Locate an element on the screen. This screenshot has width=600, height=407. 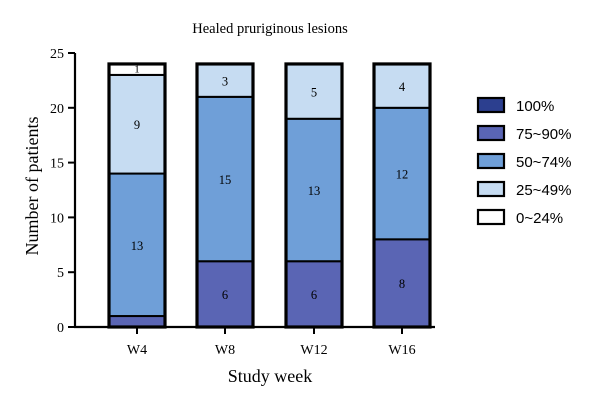
legend-item: 0~24% is located at coordinates (519, 217).